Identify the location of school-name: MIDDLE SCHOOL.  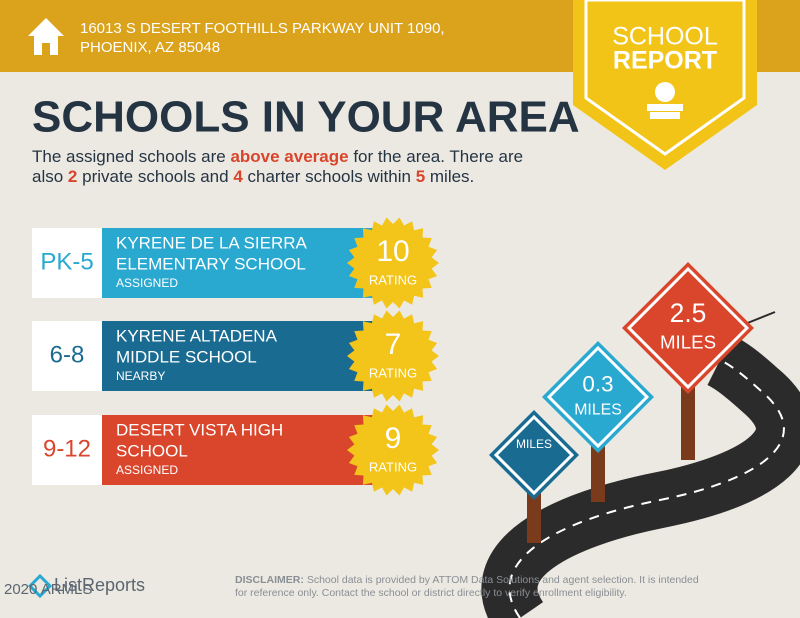
(186, 356).